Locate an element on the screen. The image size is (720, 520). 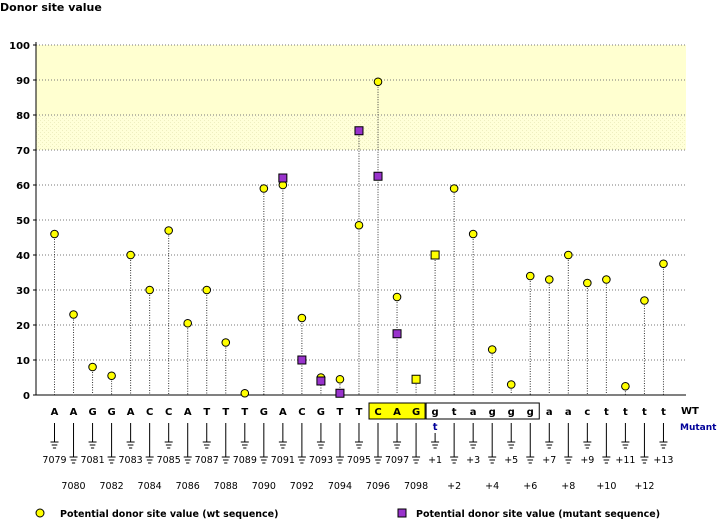
position-label: 7097 is located at coordinates (397, 460).